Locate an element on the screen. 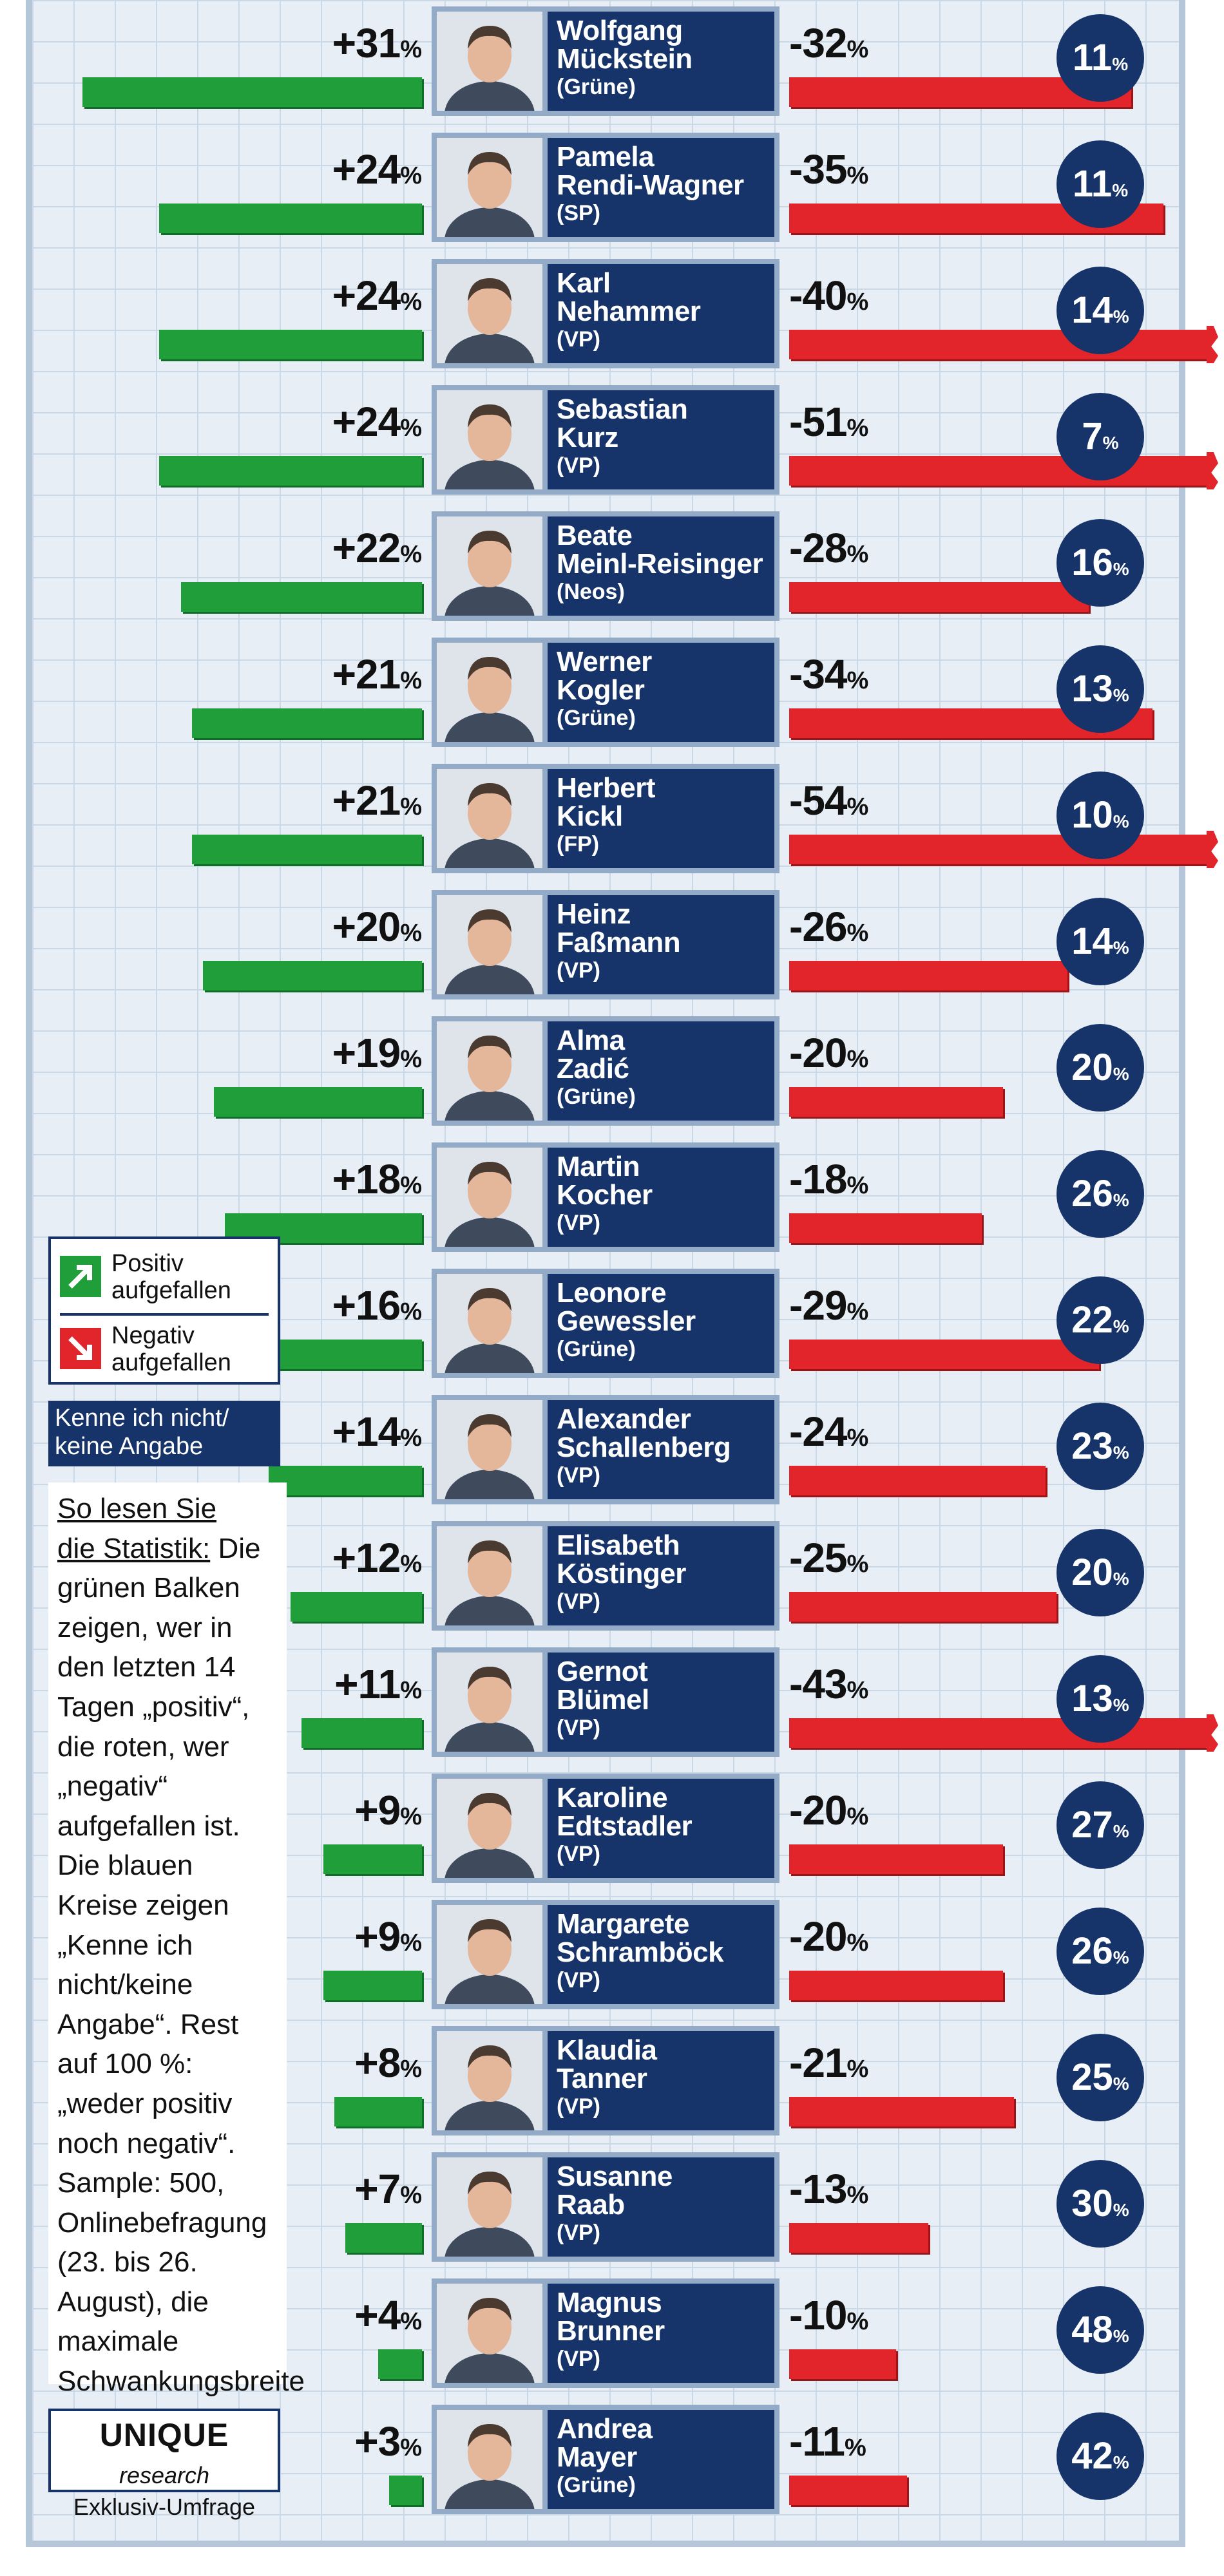  positive-value: +8% is located at coordinates (388, 2063).